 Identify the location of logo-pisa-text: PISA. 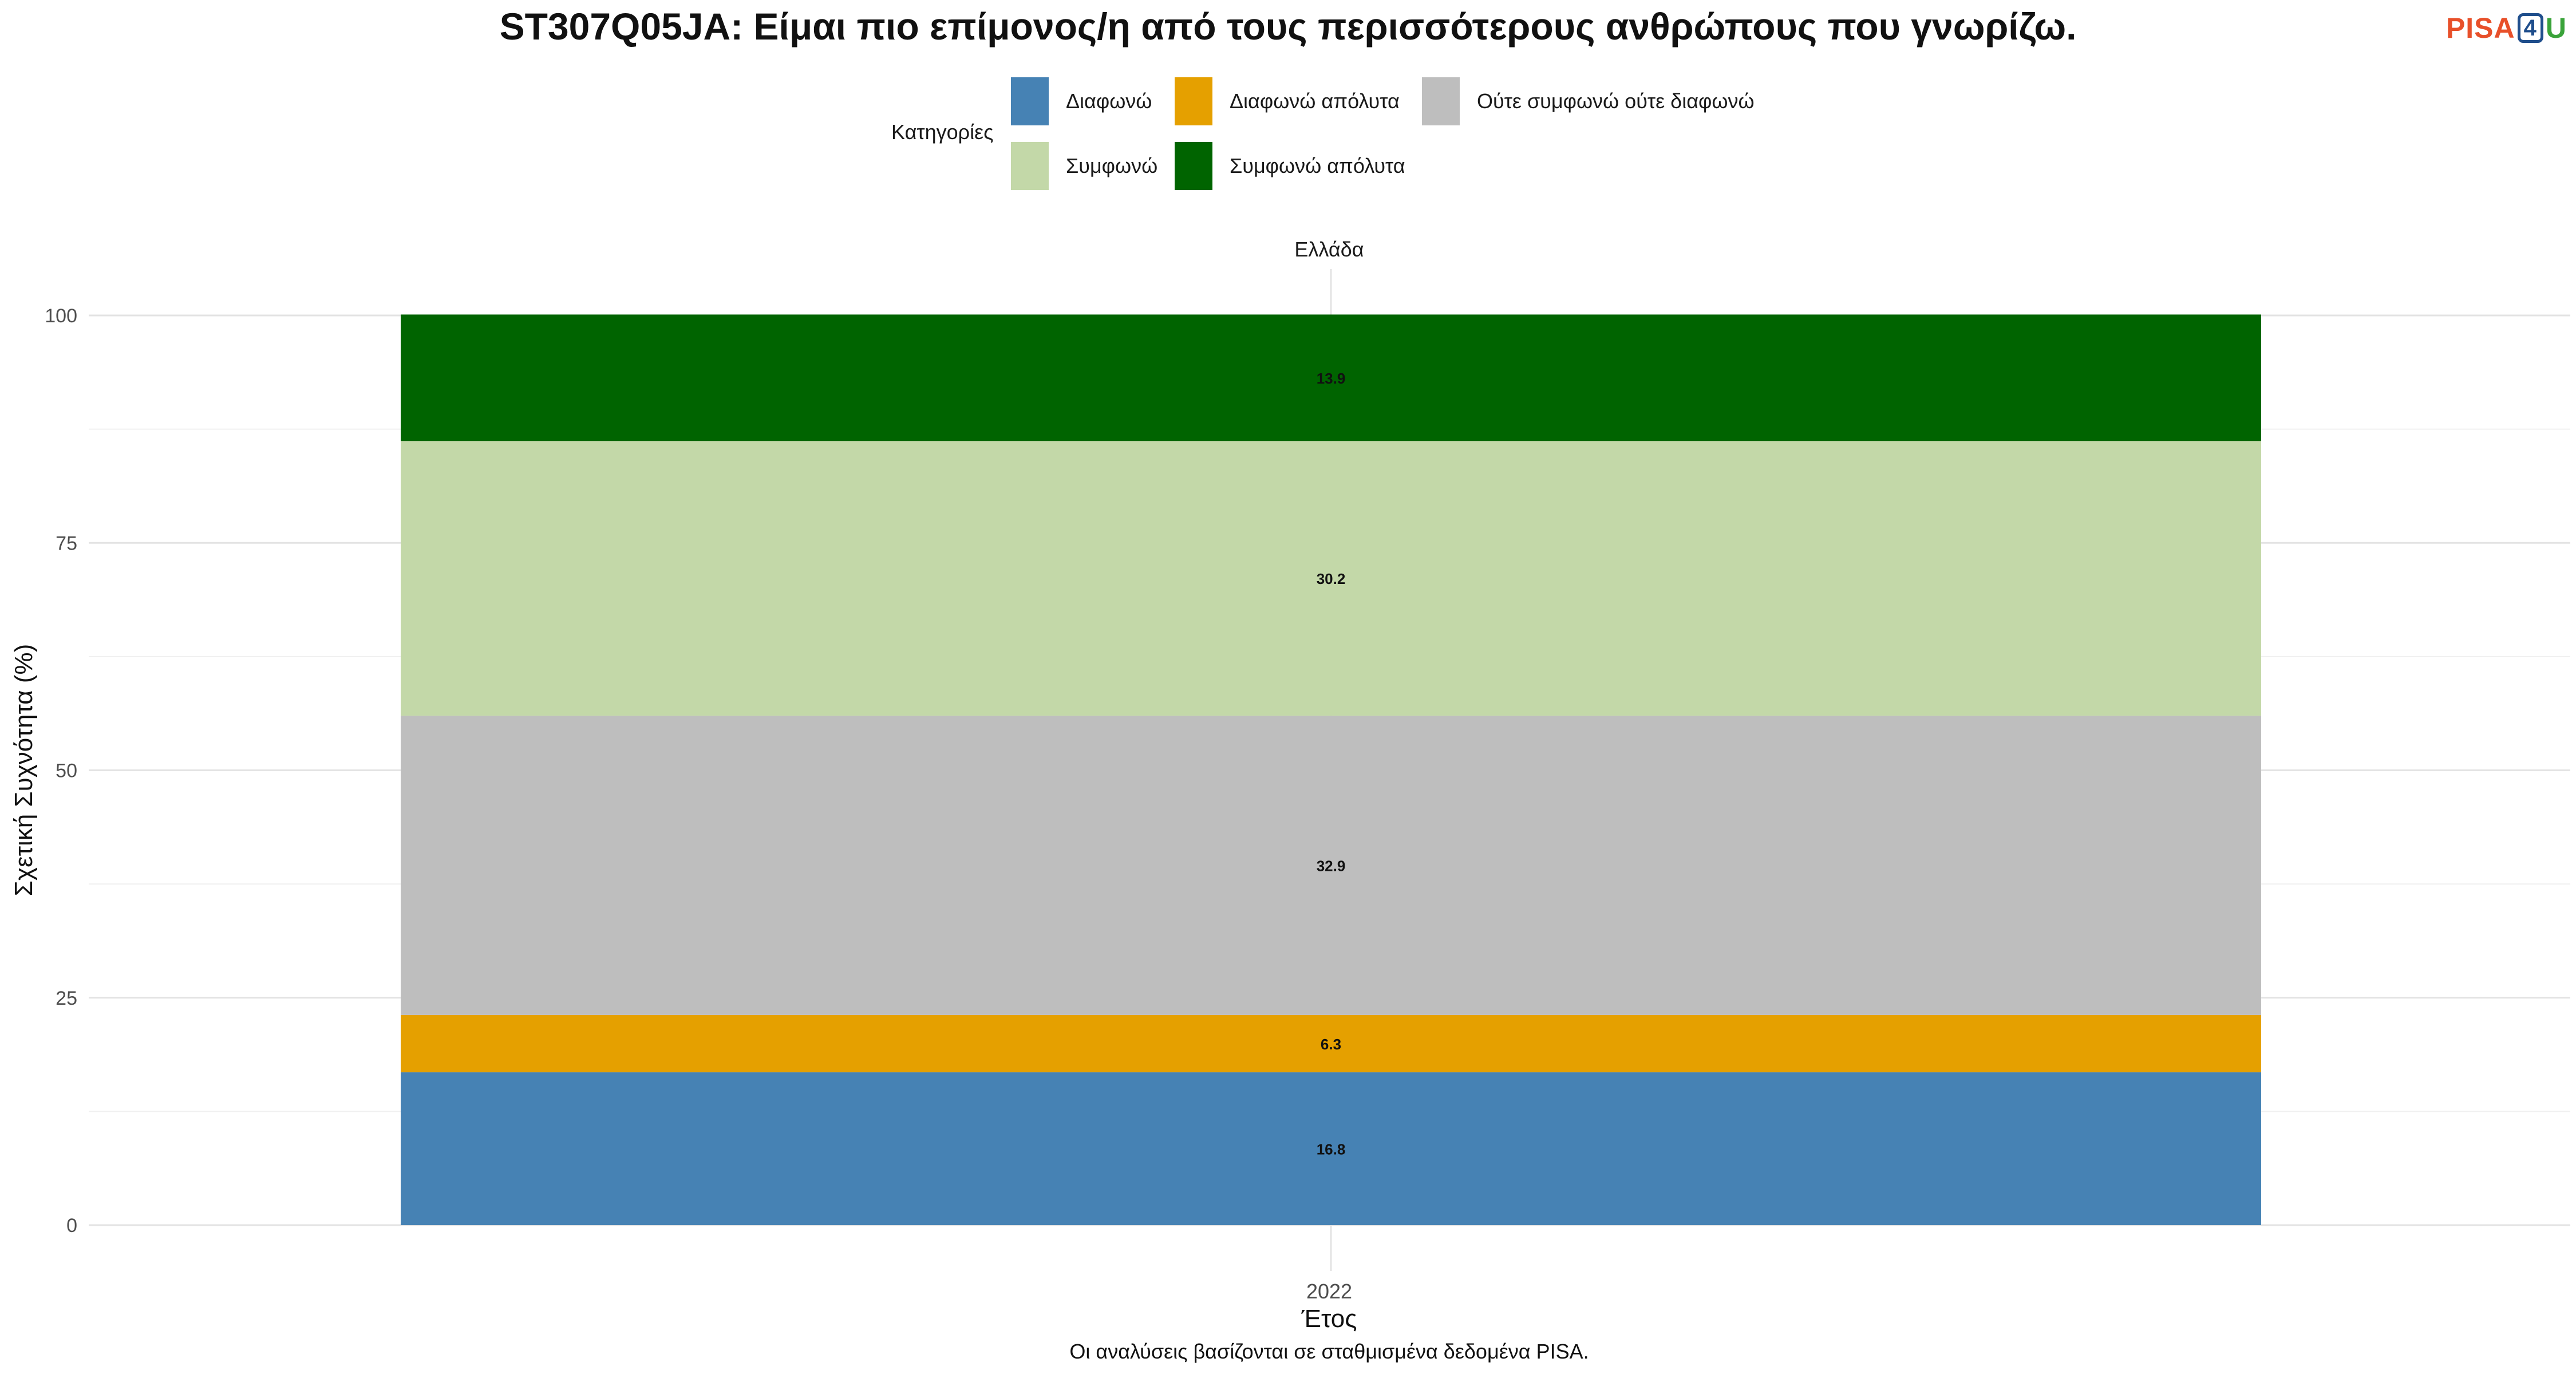
(2480, 28).